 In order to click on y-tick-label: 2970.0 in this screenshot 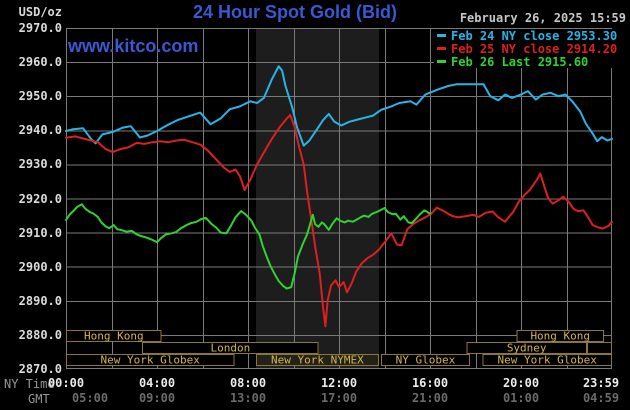, I will do `click(40, 28)`.